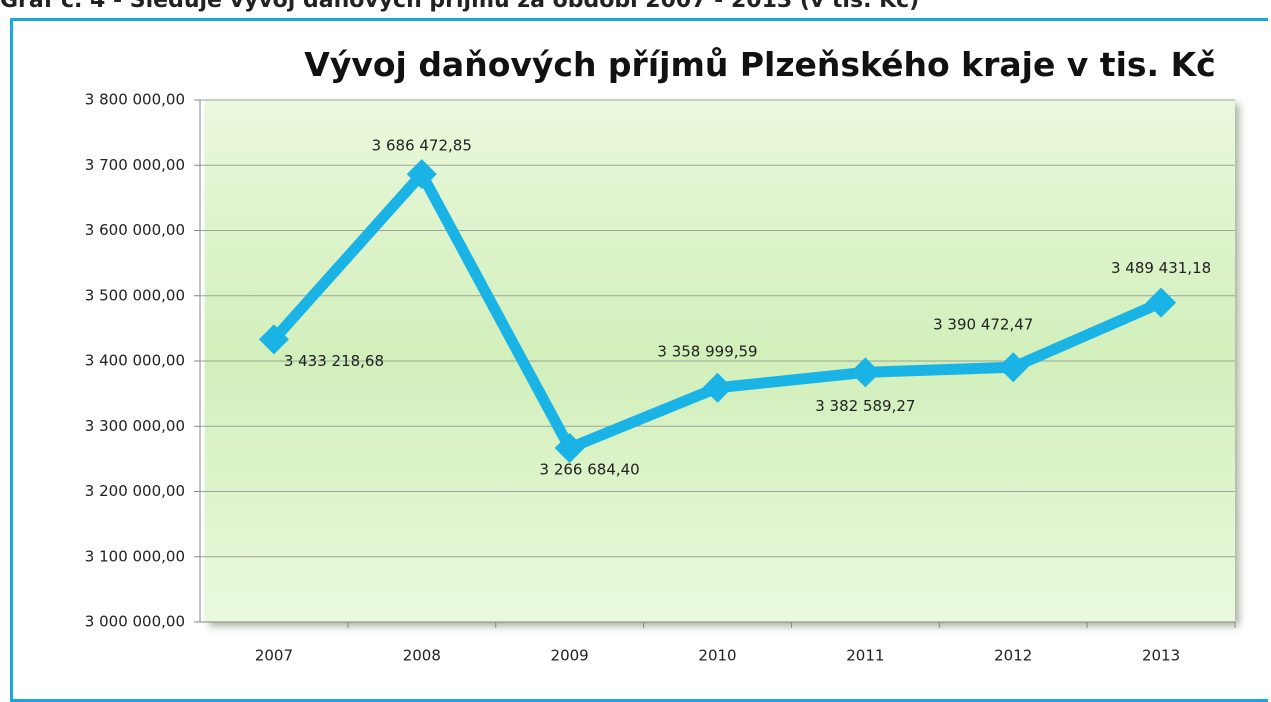 Image resolution: width=1271 pixels, height=702 pixels. I want to click on data-label: 3 382 589,27, so click(865, 406).